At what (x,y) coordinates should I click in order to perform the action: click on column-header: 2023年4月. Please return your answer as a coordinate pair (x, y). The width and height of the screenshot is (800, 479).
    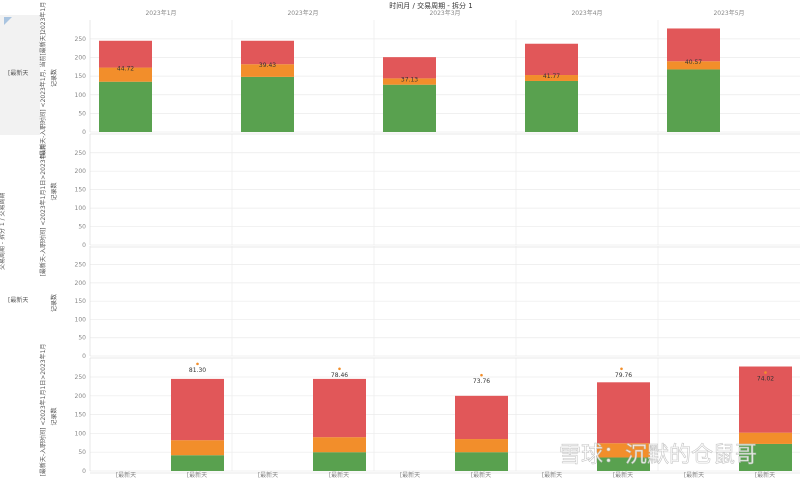
    Looking at the image, I should click on (586, 13).